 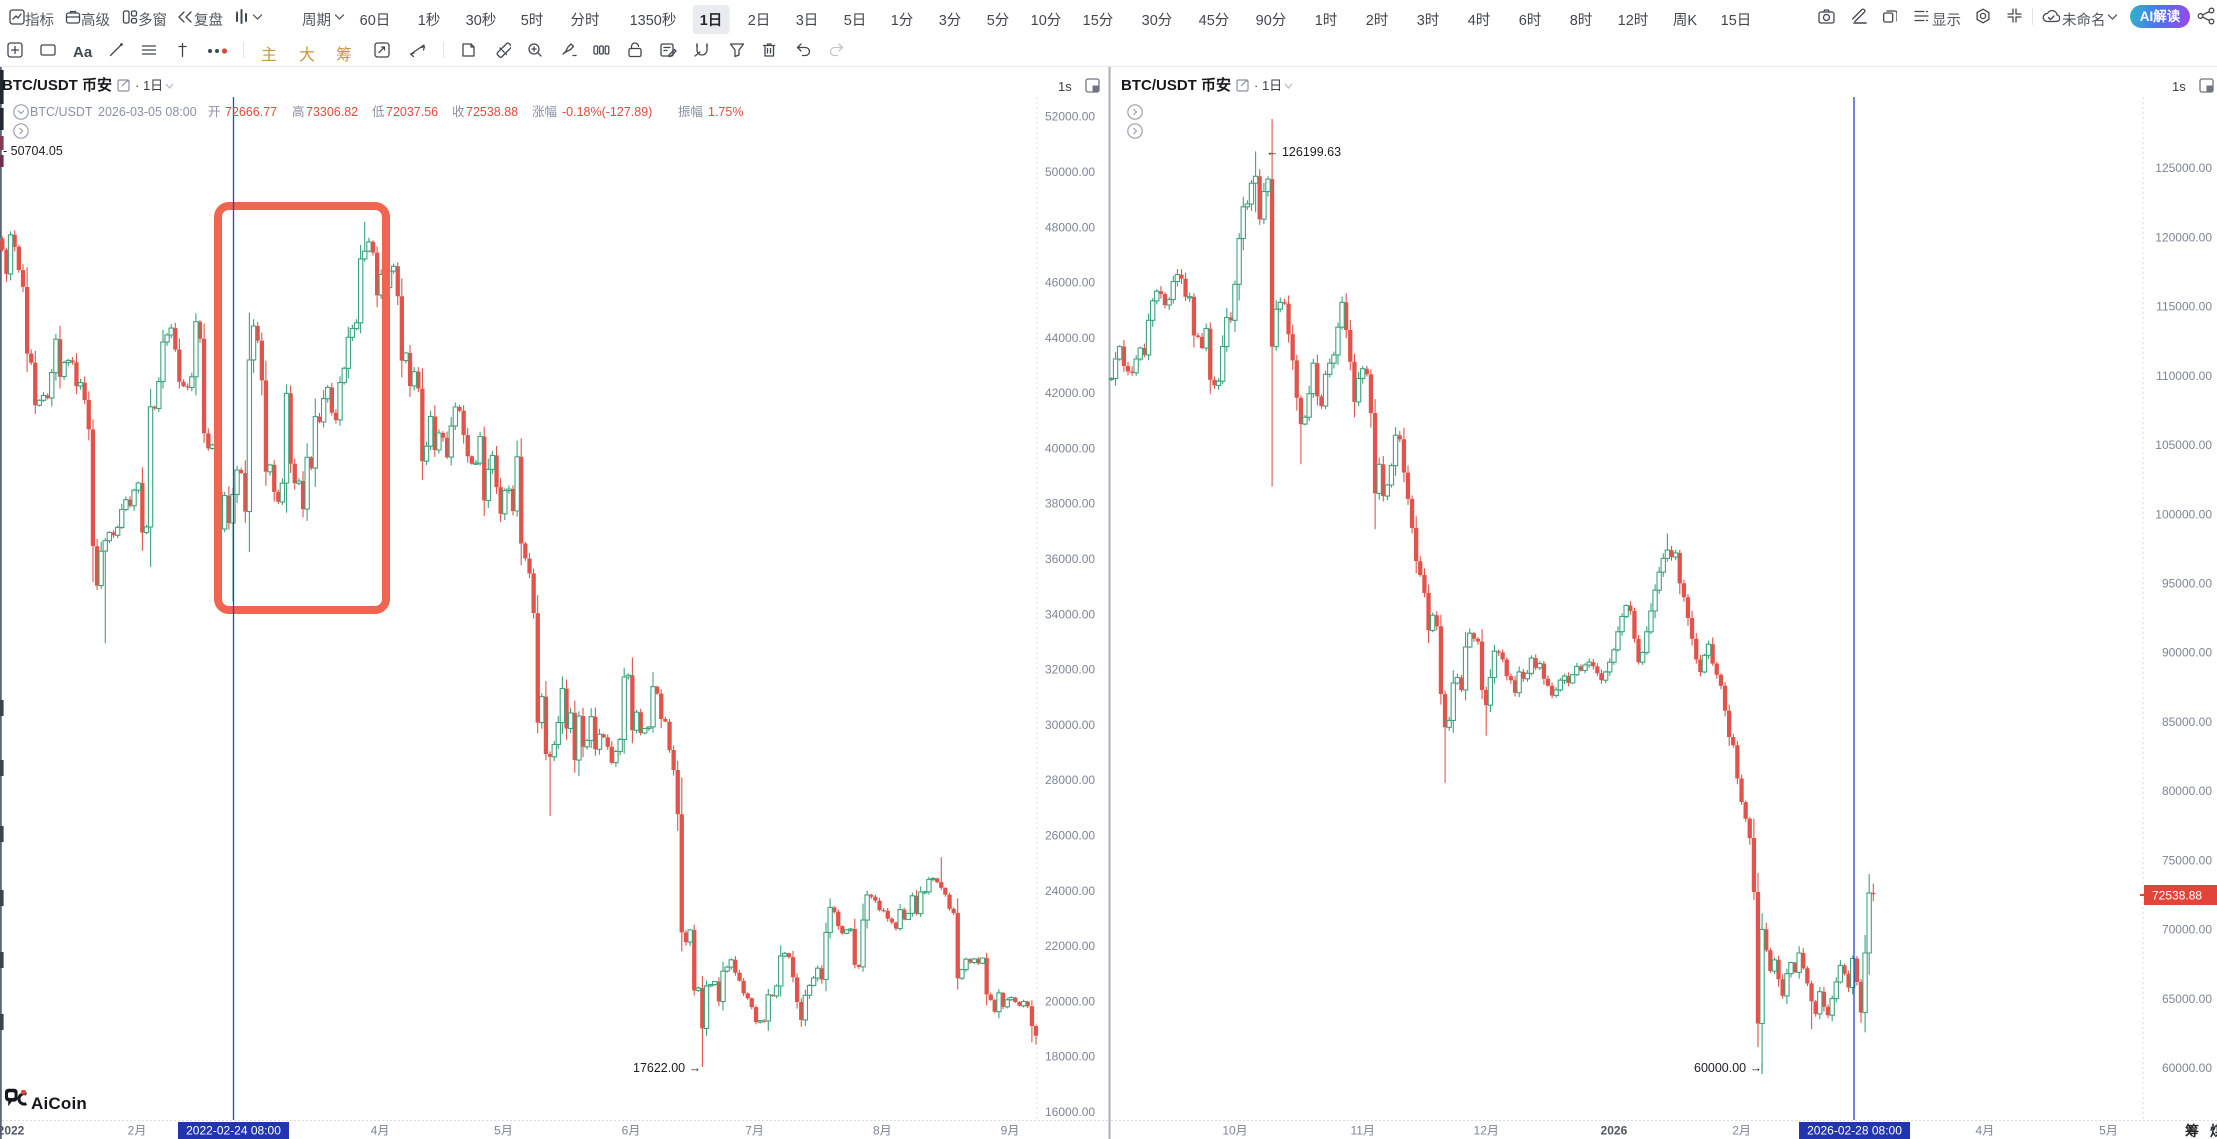 I want to click on svg-text: 涨幅, so click(x=544, y=111).